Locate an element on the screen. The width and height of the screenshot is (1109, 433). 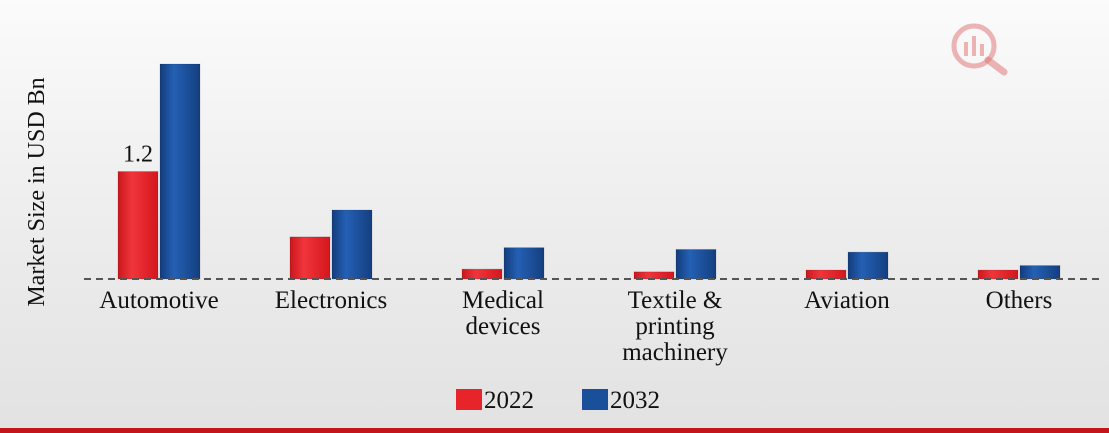
x-tick-label: Others is located at coordinates (1019, 300).